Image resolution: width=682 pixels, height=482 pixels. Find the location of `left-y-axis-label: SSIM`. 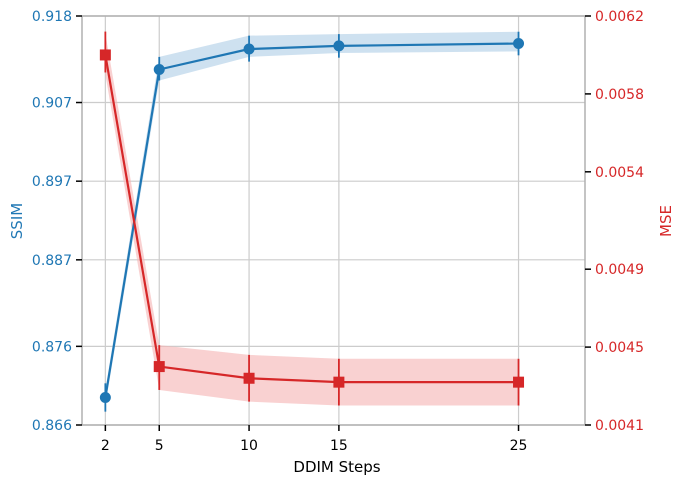

left-y-axis-label: SSIM is located at coordinates (17, 221).